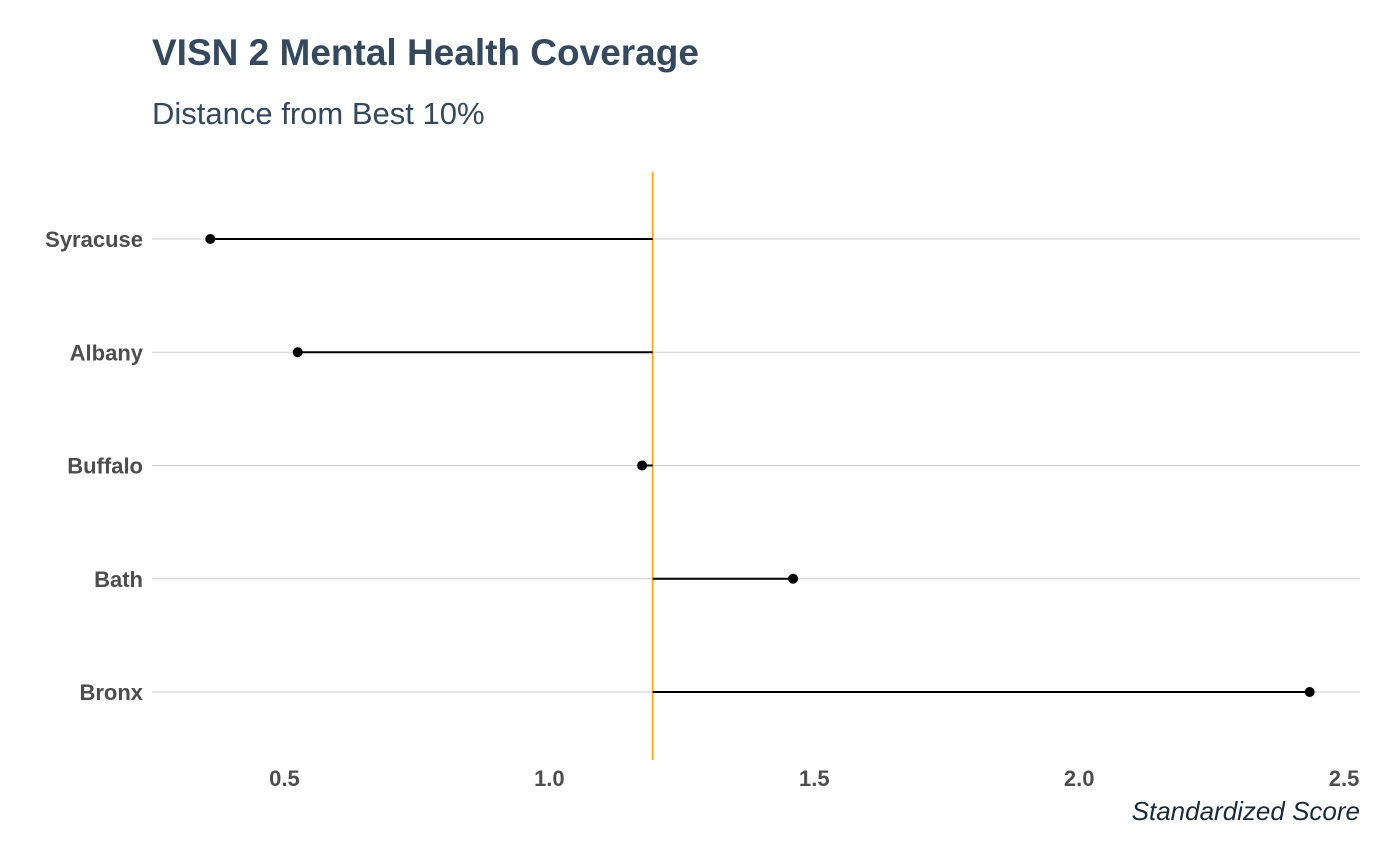 This screenshot has height=865, width=1400. I want to click on y-tick-label: Bronx, so click(111, 692).